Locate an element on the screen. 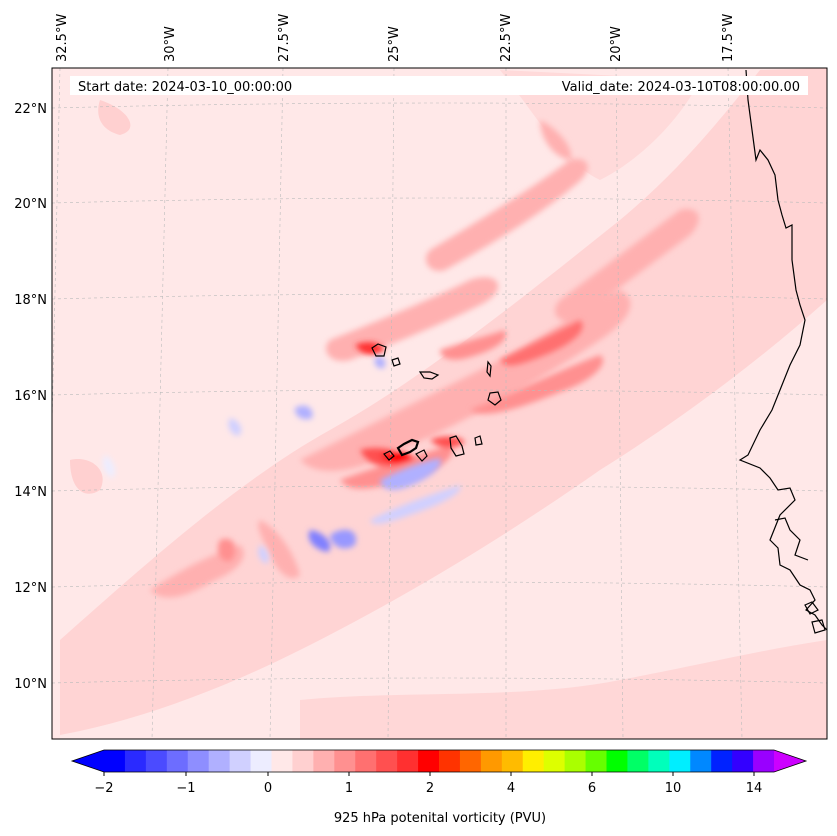 Image resolution: width=837 pixels, height=836 pixels. colorbar-tick-label: 1 is located at coordinates (349, 788).